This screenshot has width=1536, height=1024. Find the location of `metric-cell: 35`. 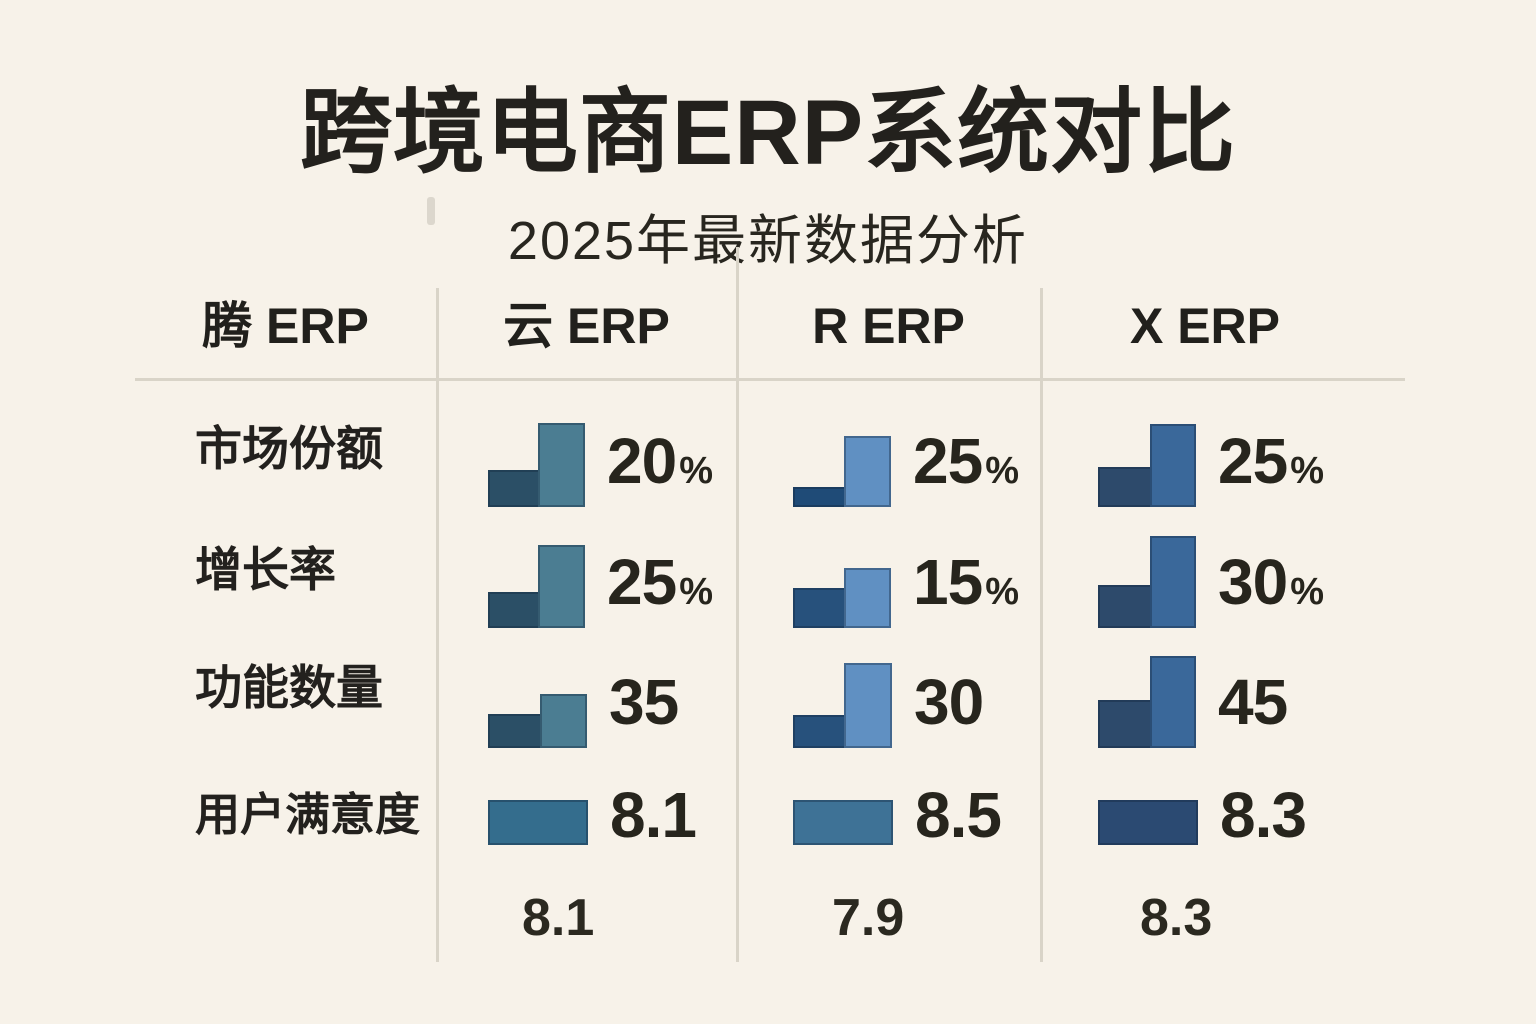

metric-cell: 35 is located at coordinates (584, 709).